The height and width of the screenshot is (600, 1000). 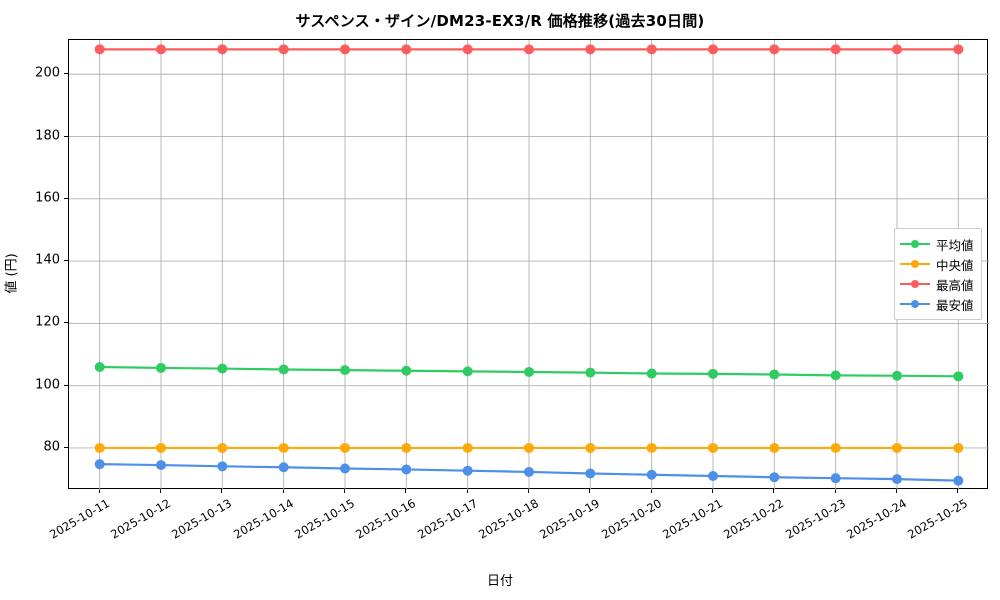 I want to click on legend-entry: 最高値, so click(x=937, y=284).